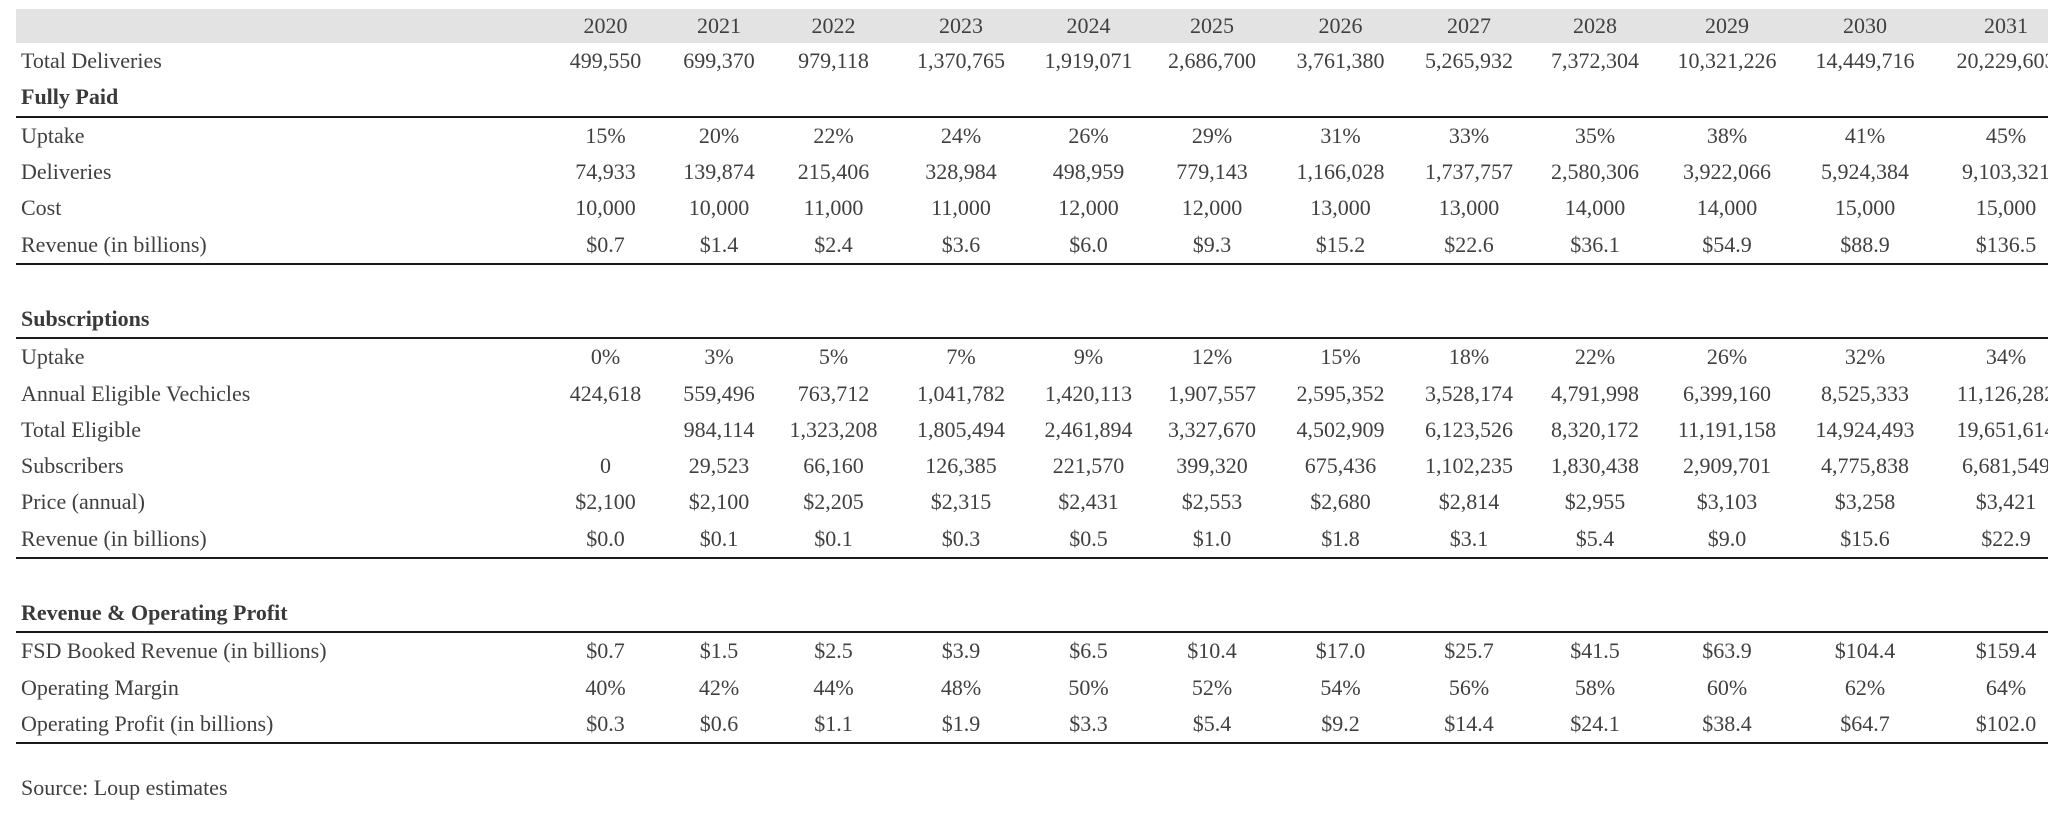 The height and width of the screenshot is (821, 2048). I want to click on value-cell: 62%, so click(1865, 687).